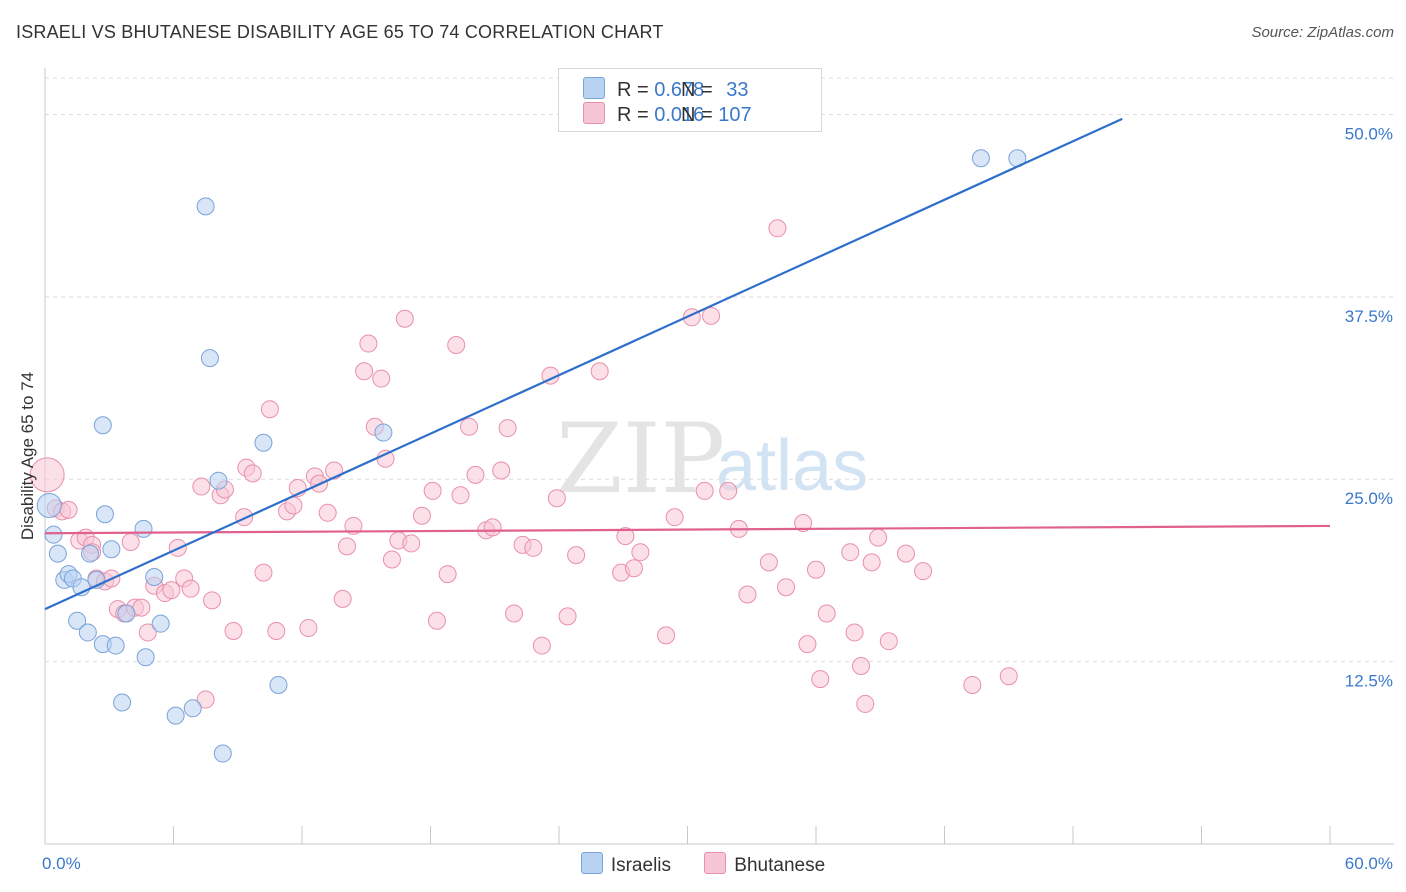  What do you see at coordinates (703, 864) in the screenshot?
I see `series-legend: Israelis Bhutanese` at bounding box center [703, 864].